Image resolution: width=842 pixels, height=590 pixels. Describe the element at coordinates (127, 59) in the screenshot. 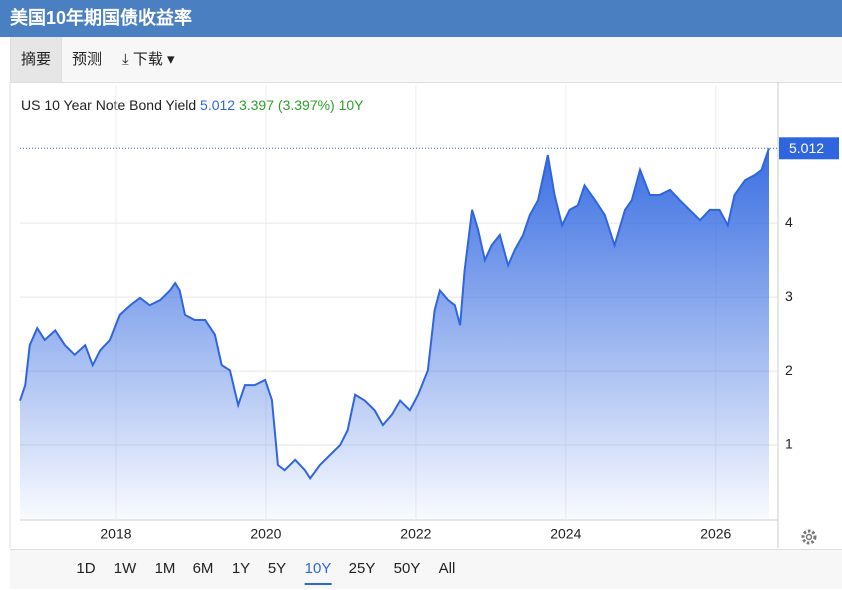

I see `download-icon: ⤓` at that location.